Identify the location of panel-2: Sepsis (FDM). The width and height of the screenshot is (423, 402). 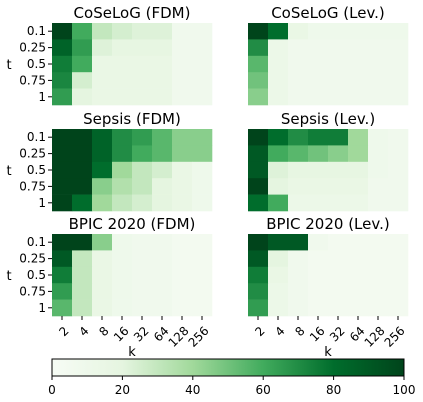
(132, 161).